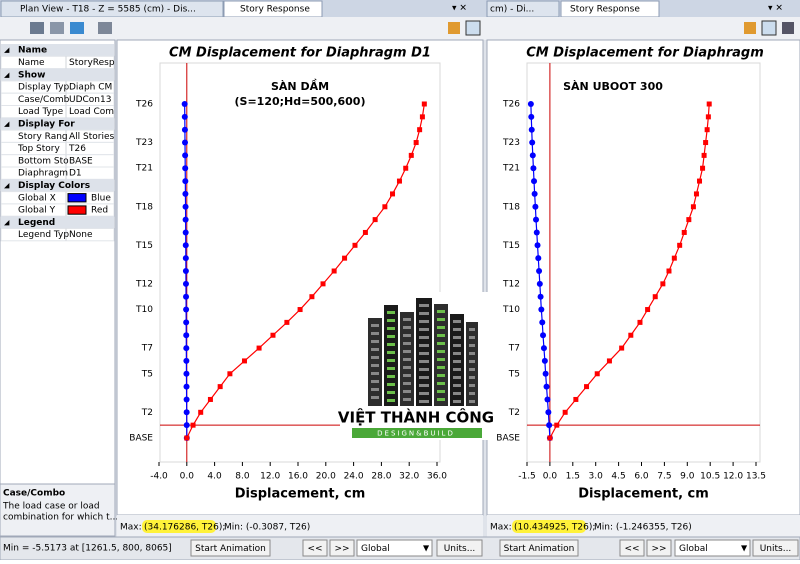 The image size is (800, 564). Describe the element at coordinates (159, 477) in the screenshot. I see `x-tick-label: -4.0` at that location.